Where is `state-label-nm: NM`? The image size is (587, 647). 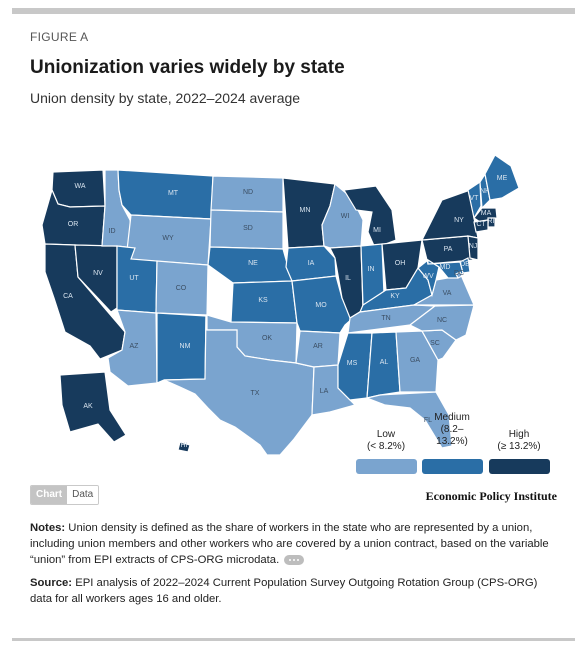 state-label-nm: NM is located at coordinates (185, 346).